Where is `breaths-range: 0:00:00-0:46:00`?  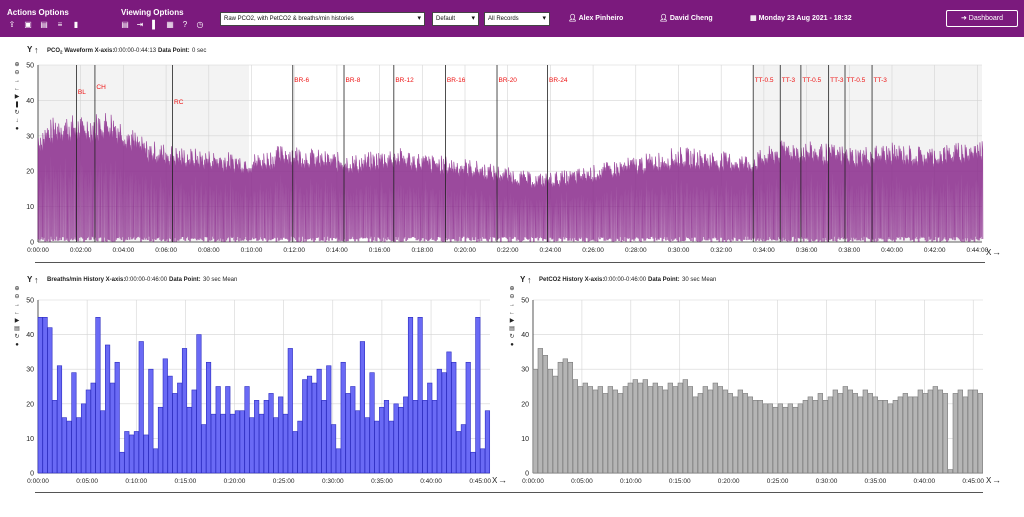
breaths-range: 0:00:00-0:46:00 is located at coordinates (146, 280).